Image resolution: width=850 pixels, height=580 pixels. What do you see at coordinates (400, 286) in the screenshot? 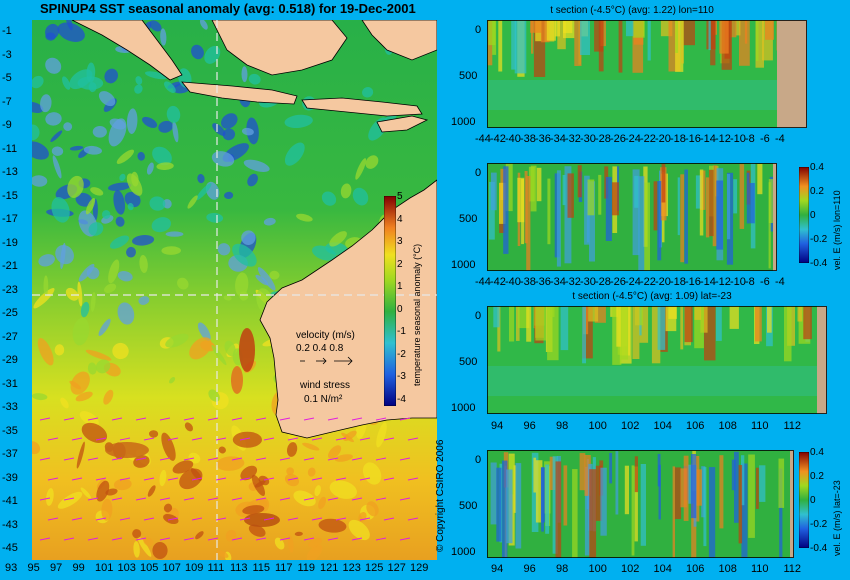
I see `anomaly-colorbar-tick: 1` at bounding box center [400, 286].